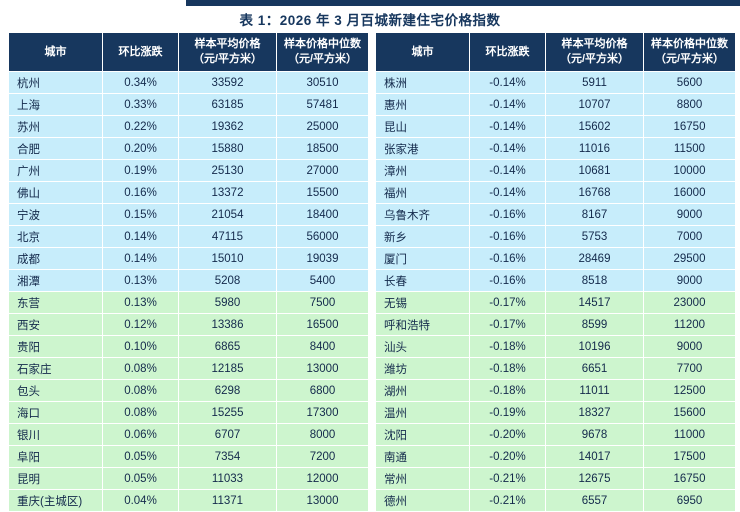 This screenshot has width=740, height=512. What do you see at coordinates (689, 434) in the screenshot?
I see `median-price-cell: 11000` at bounding box center [689, 434].